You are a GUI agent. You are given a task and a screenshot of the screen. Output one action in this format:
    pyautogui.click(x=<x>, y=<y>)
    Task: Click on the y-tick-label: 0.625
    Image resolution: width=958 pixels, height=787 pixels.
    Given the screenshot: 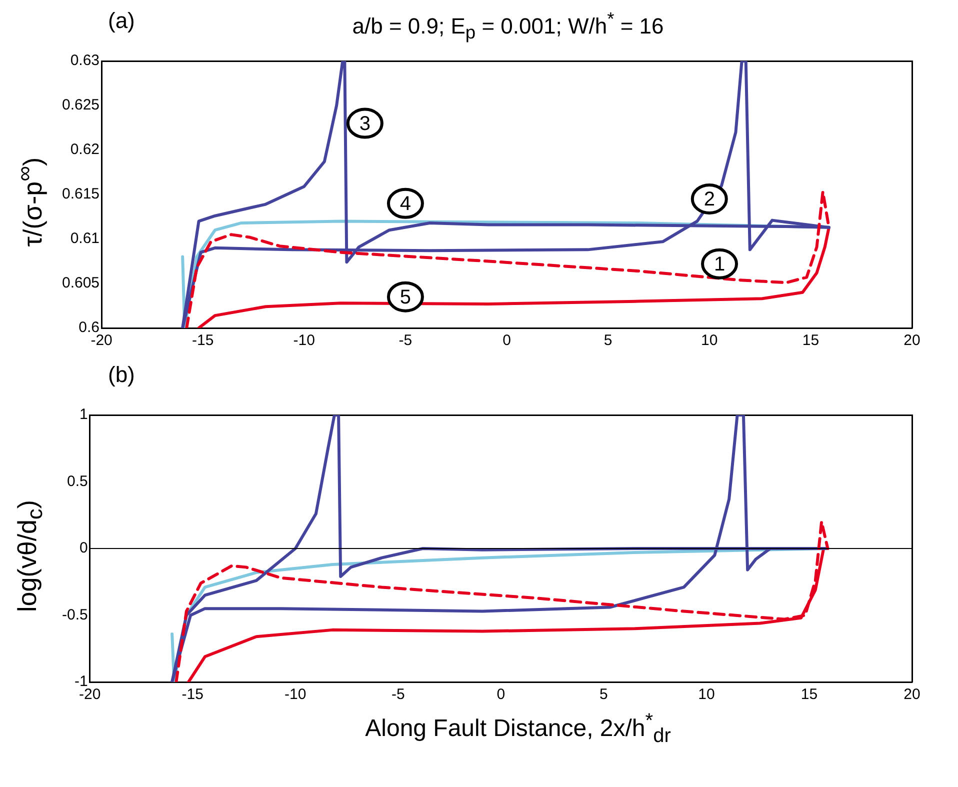 What is the action you would take?
    pyautogui.click(x=81, y=105)
    